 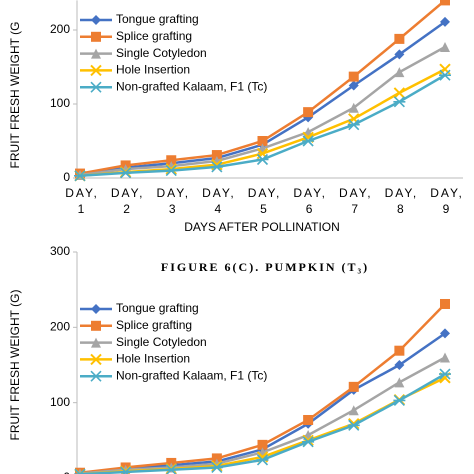 What do you see at coordinates (127, 201) in the screenshot?
I see `x-tick-label: DAY, 2` at bounding box center [127, 201].